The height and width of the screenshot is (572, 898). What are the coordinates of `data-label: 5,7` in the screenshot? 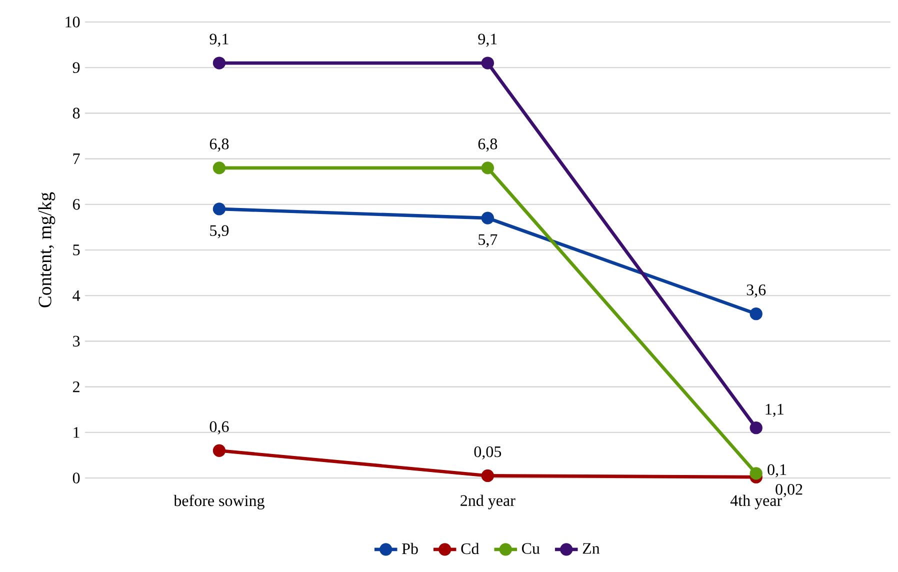 It's located at (488, 241).